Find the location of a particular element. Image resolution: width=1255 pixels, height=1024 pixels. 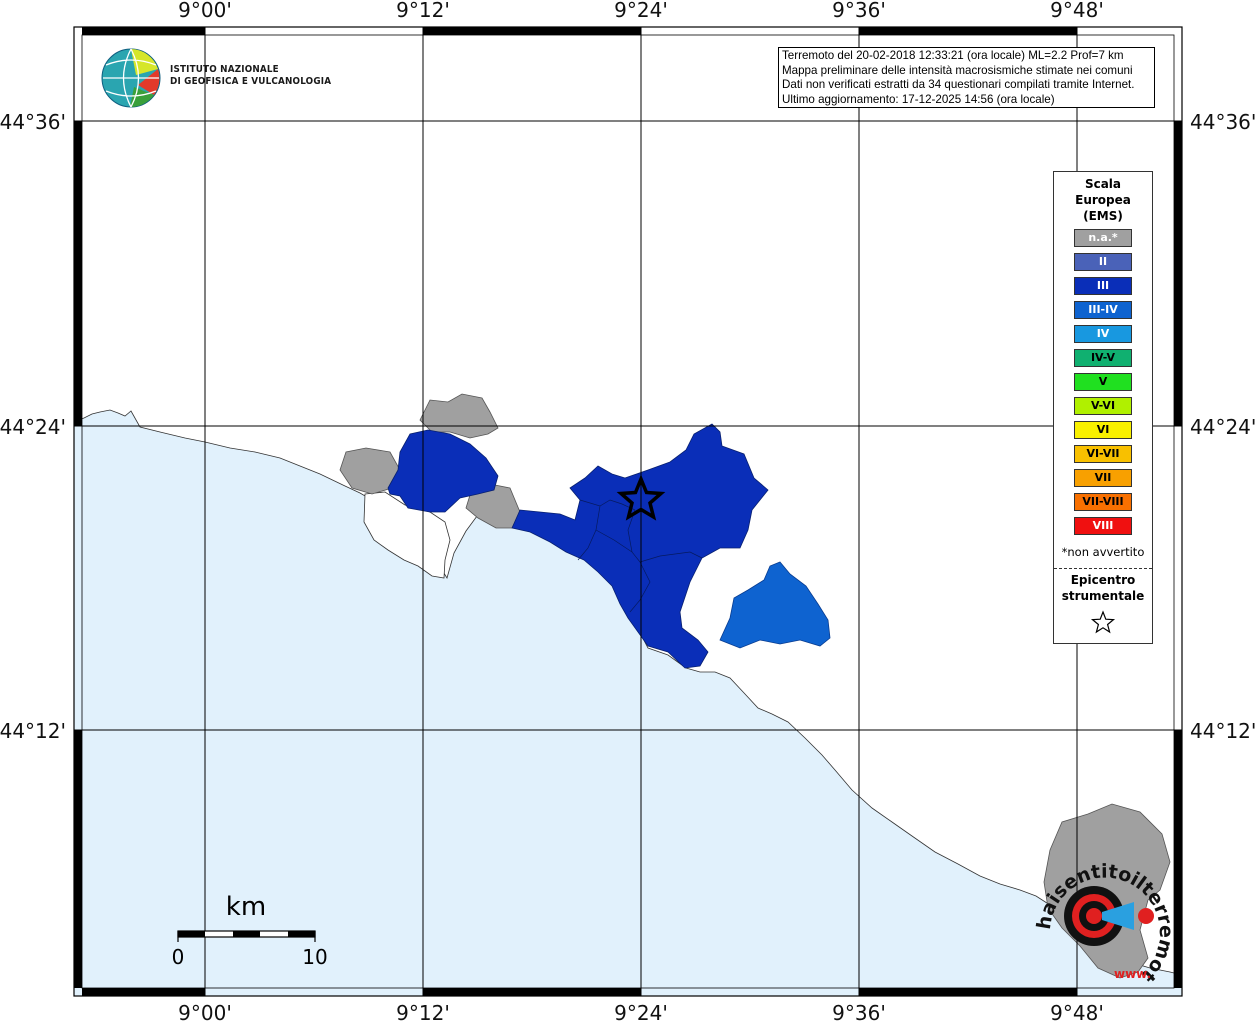

lat-ticks-right: 44°36' 44°24' 44°12' is located at coordinates (1222, 426).